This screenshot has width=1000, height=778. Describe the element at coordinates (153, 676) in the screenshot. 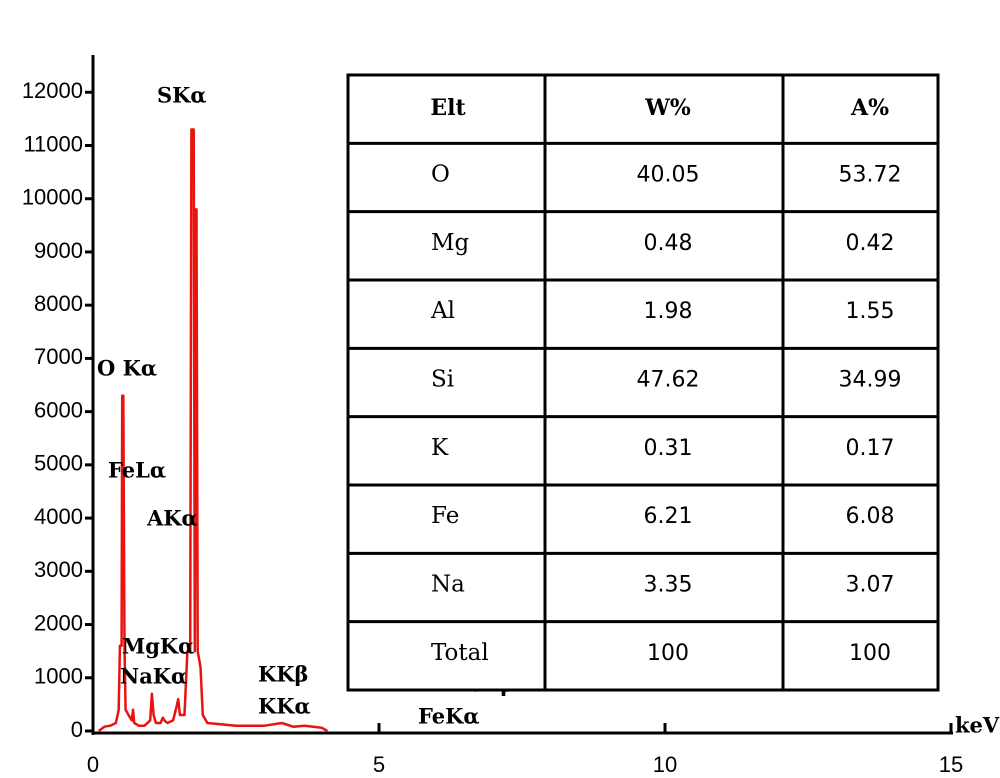

I see `peak-label: NaKα` at that location.